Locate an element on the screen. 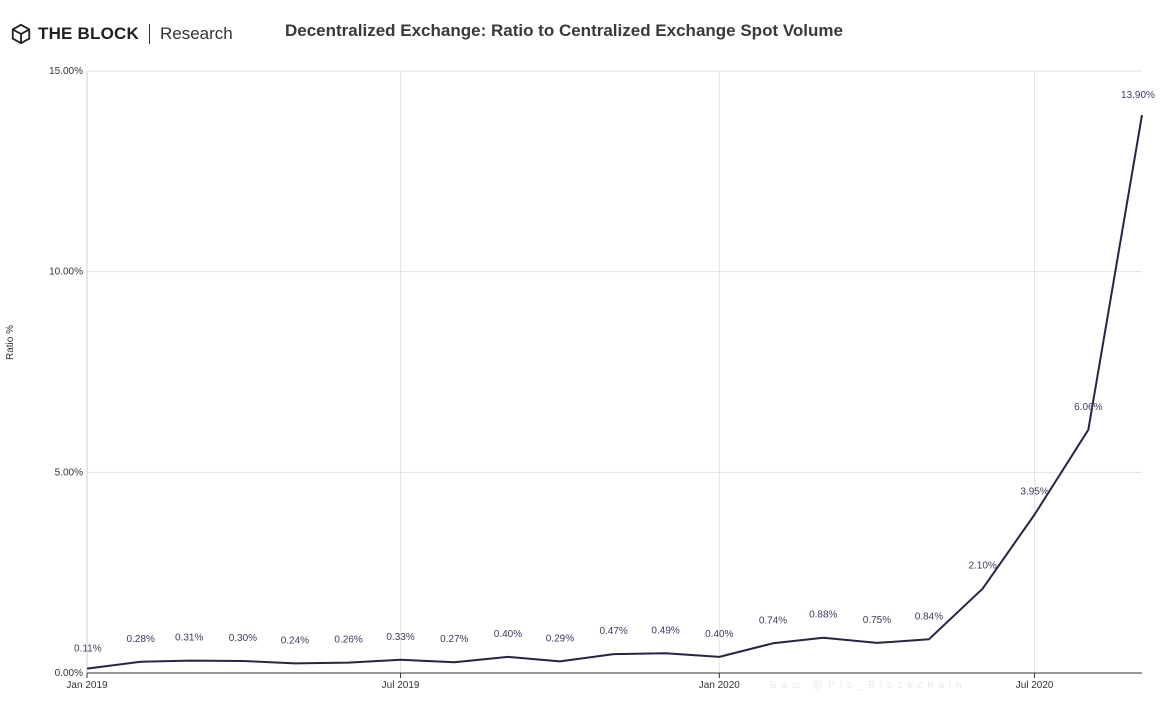  data-label: 0.31% is located at coordinates (189, 638).